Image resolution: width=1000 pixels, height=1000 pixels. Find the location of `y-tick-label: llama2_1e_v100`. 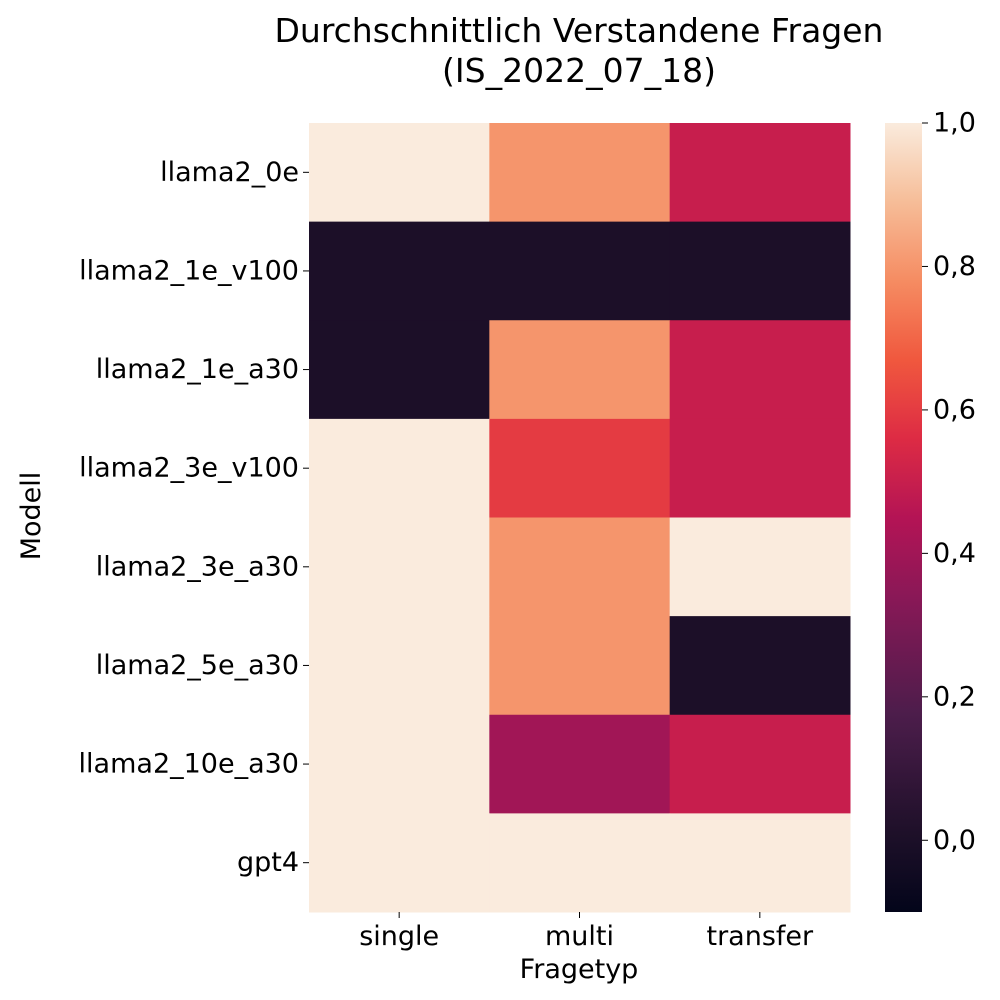

y-tick-label: llama2_1e_v100 is located at coordinates (189, 270).